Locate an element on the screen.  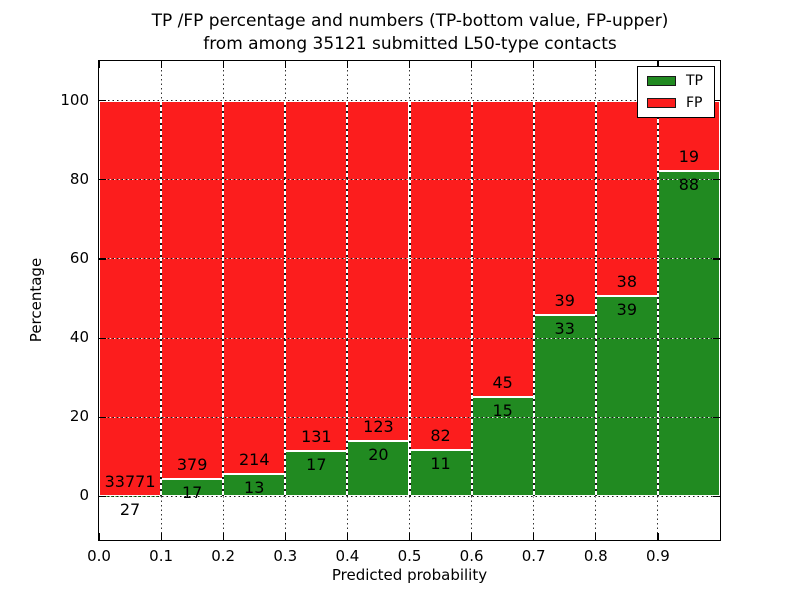
y-tick-label: 40 is located at coordinates (79, 337).